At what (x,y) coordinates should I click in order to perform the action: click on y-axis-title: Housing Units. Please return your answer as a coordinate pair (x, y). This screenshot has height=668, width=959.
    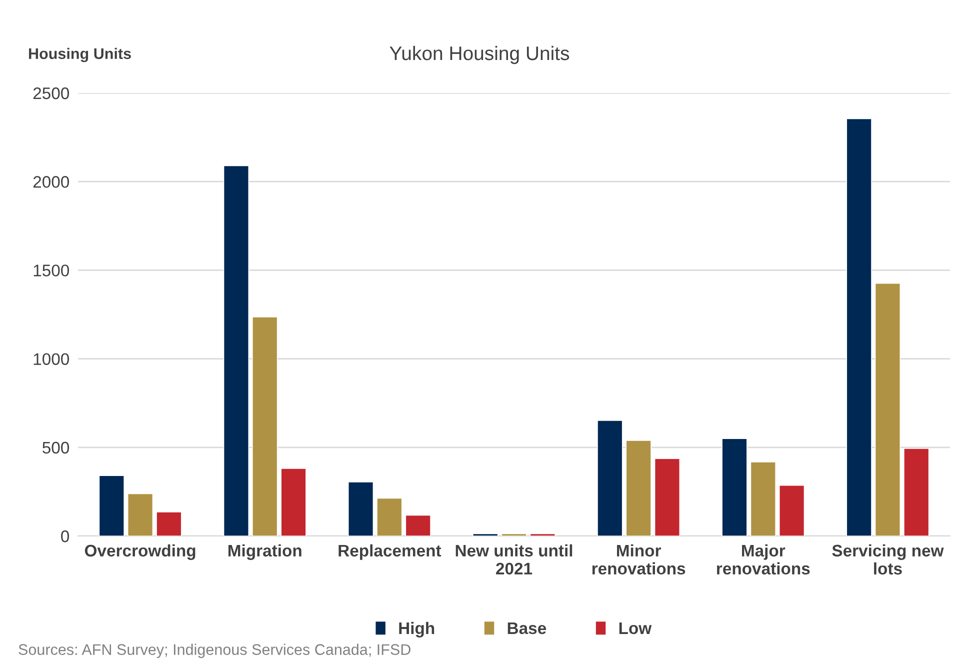
    Looking at the image, I should click on (80, 55).